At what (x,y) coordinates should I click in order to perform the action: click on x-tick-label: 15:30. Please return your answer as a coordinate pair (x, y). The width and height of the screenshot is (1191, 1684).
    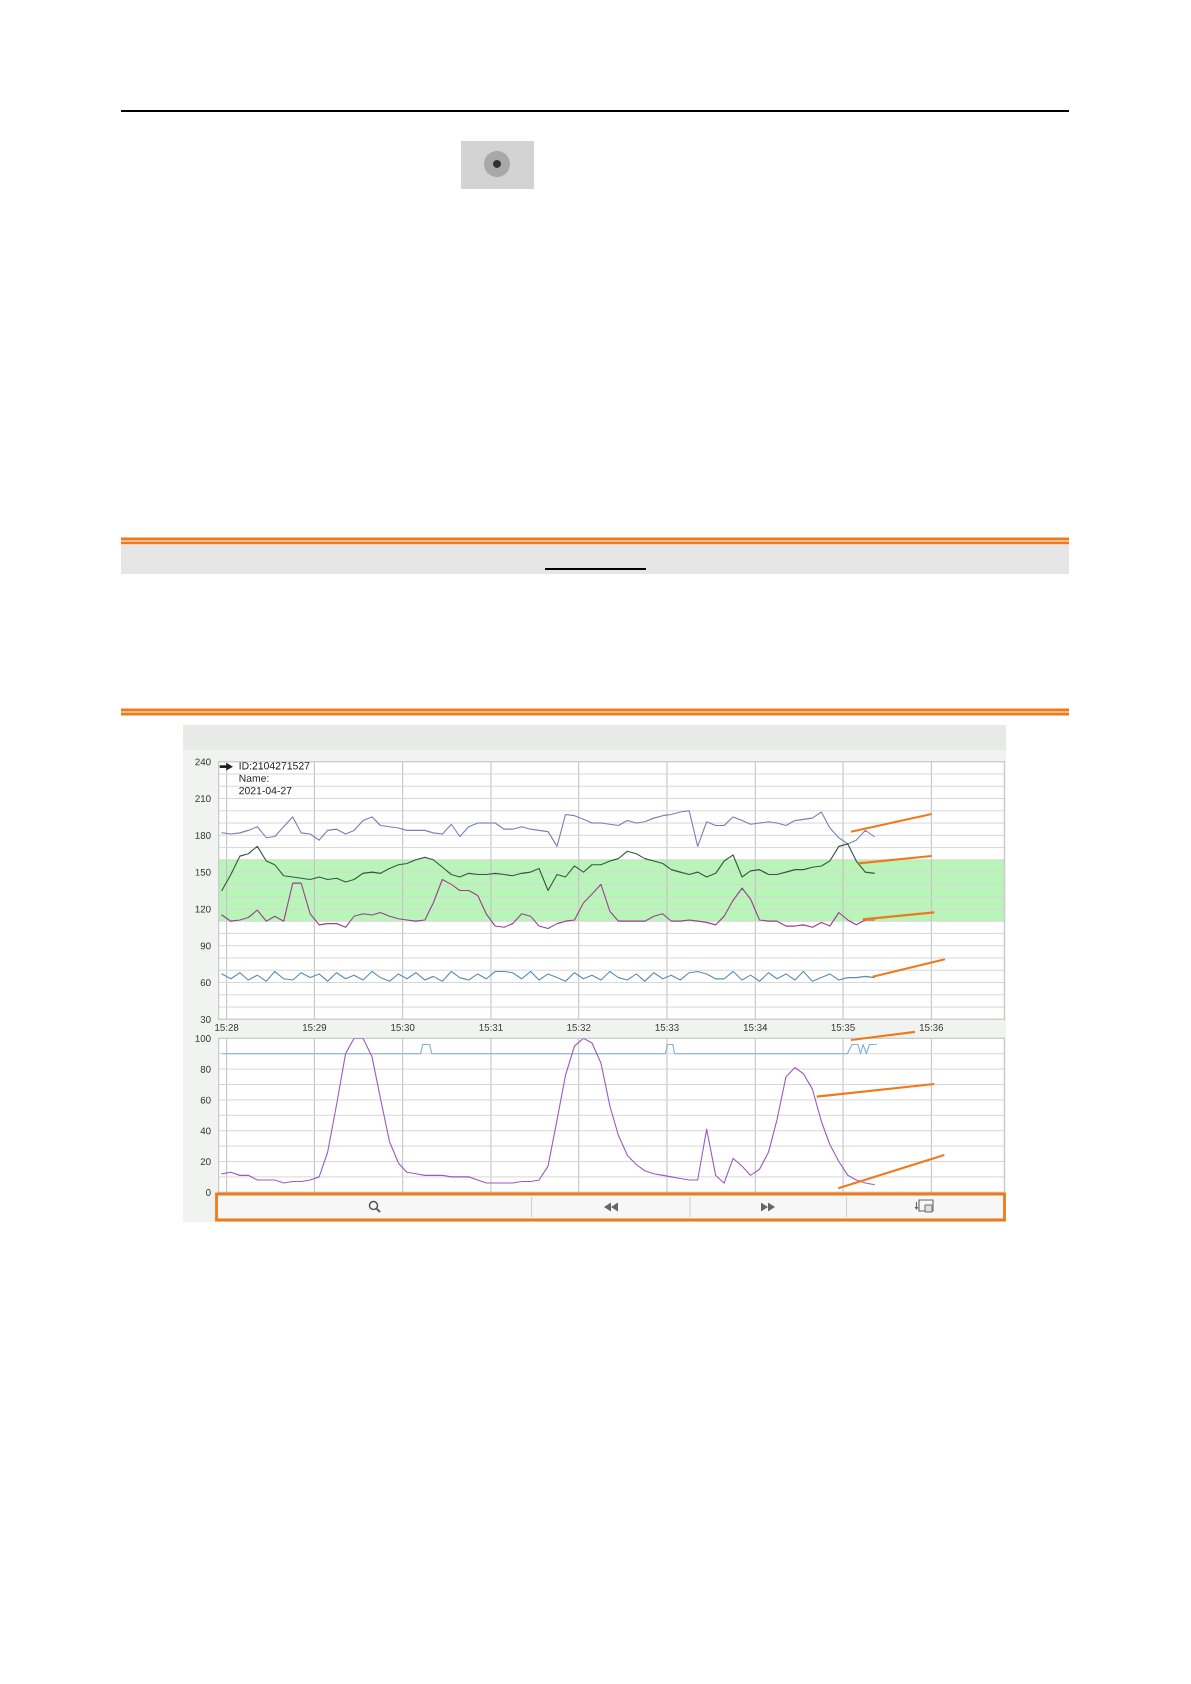
    Looking at the image, I should click on (403, 1027).